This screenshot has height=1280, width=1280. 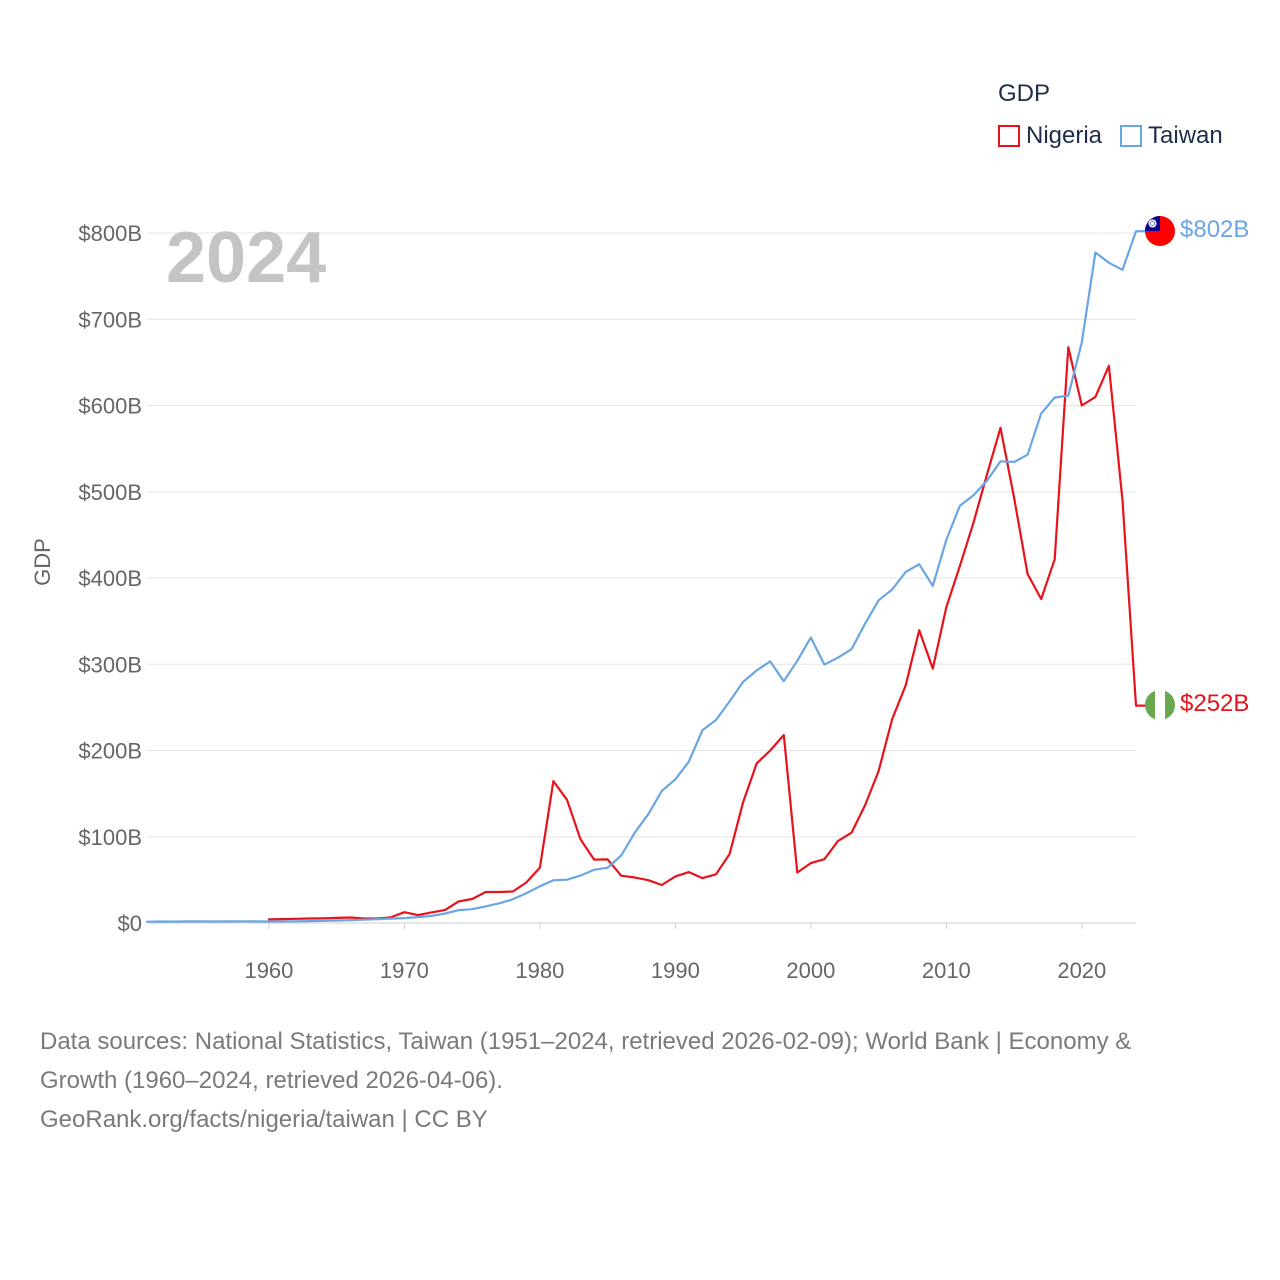 What do you see at coordinates (1009, 136) in the screenshot?
I see `legend-swatch-nigeria` at bounding box center [1009, 136].